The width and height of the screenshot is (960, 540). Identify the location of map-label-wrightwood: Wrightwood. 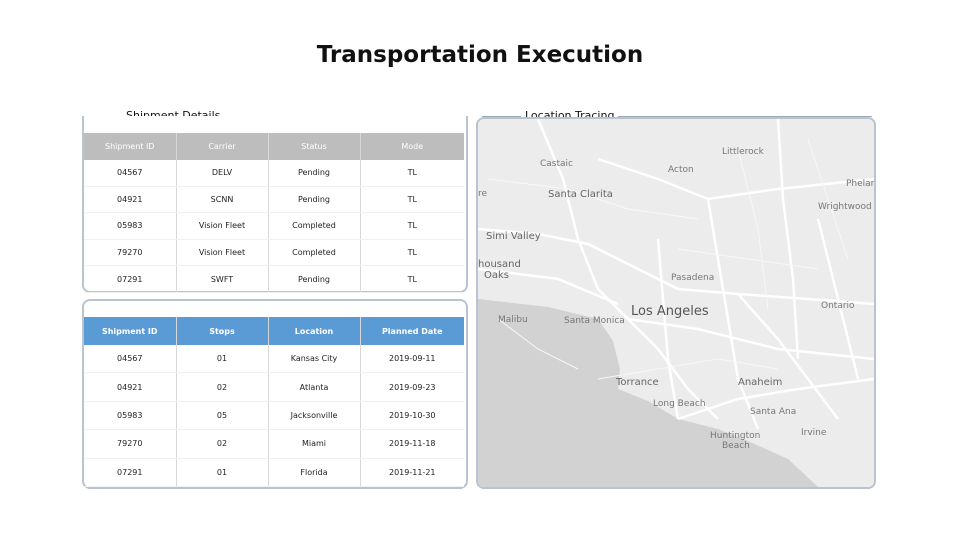
(845, 207).